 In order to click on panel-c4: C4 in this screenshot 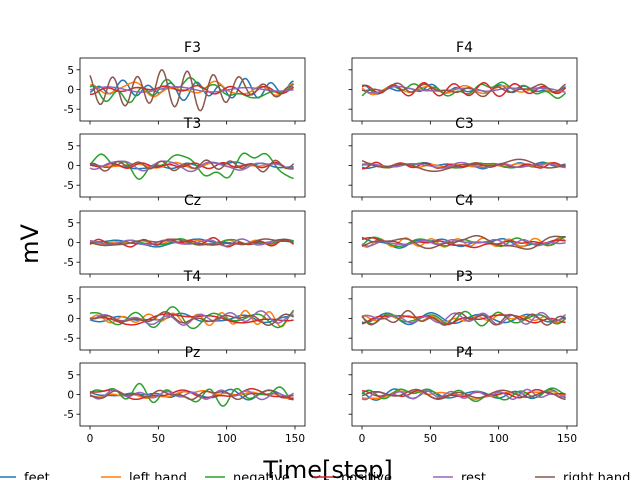, I will do `click(463, 235)`.